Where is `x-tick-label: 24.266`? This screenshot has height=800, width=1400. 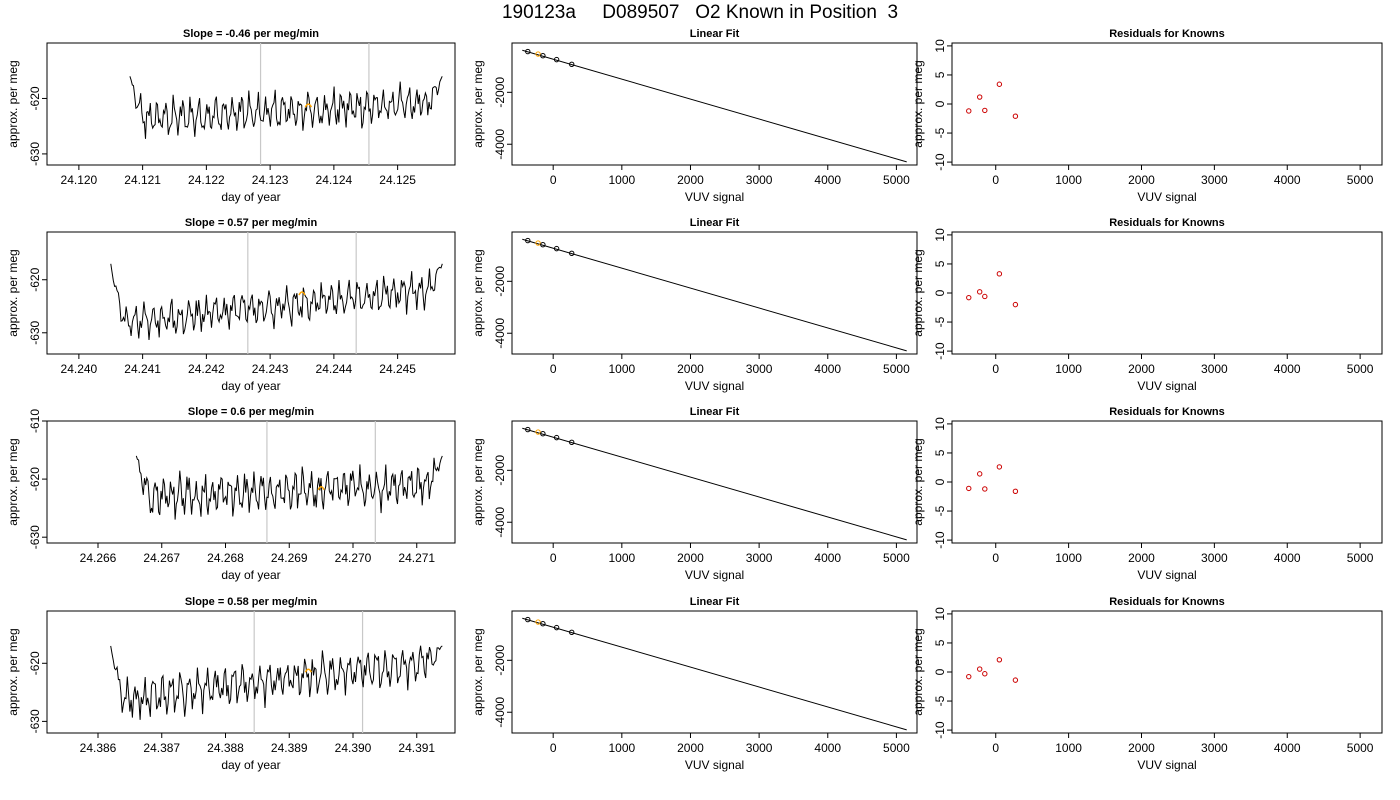
x-tick-label: 24.266 is located at coordinates (98, 558).